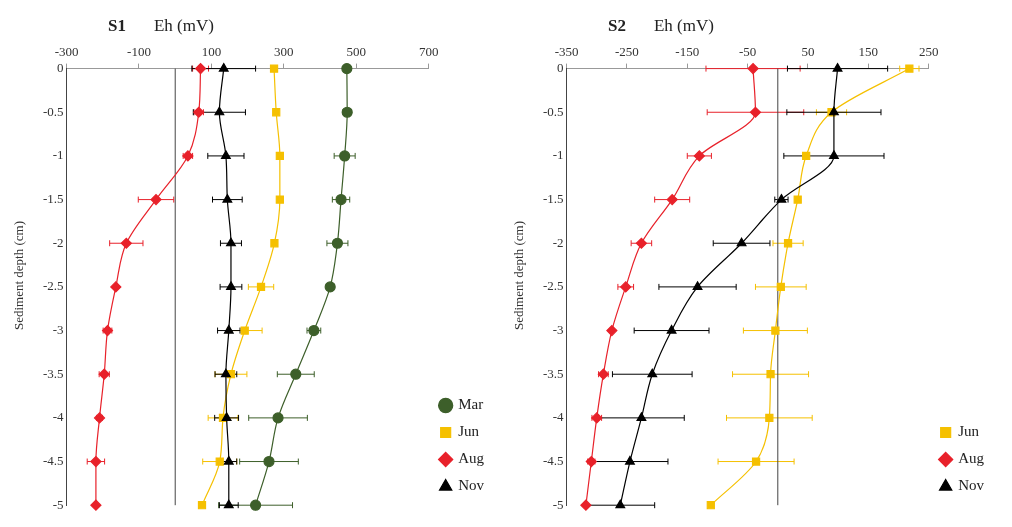  Describe the element at coordinates (617, 26) in the screenshot. I see `chart-title: S2` at that location.